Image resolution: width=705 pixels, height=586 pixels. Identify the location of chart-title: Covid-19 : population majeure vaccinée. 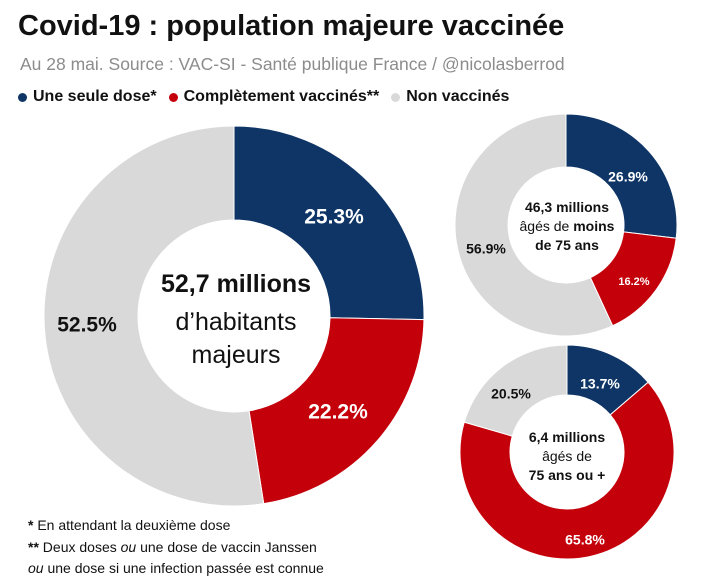
(291, 26).